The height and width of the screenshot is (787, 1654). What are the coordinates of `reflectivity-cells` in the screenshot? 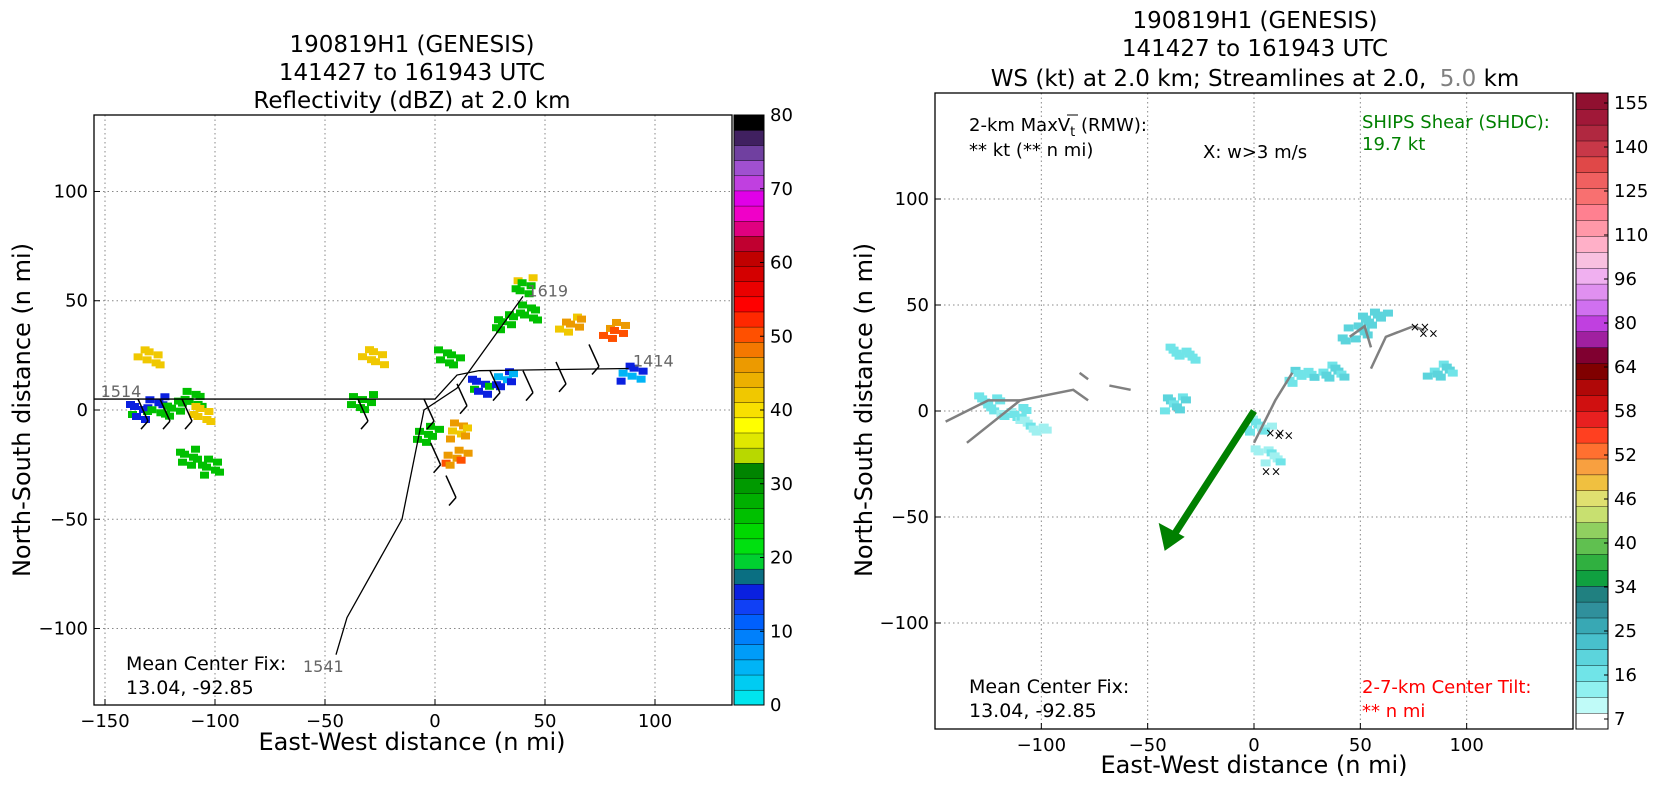 It's located at (387, 376).